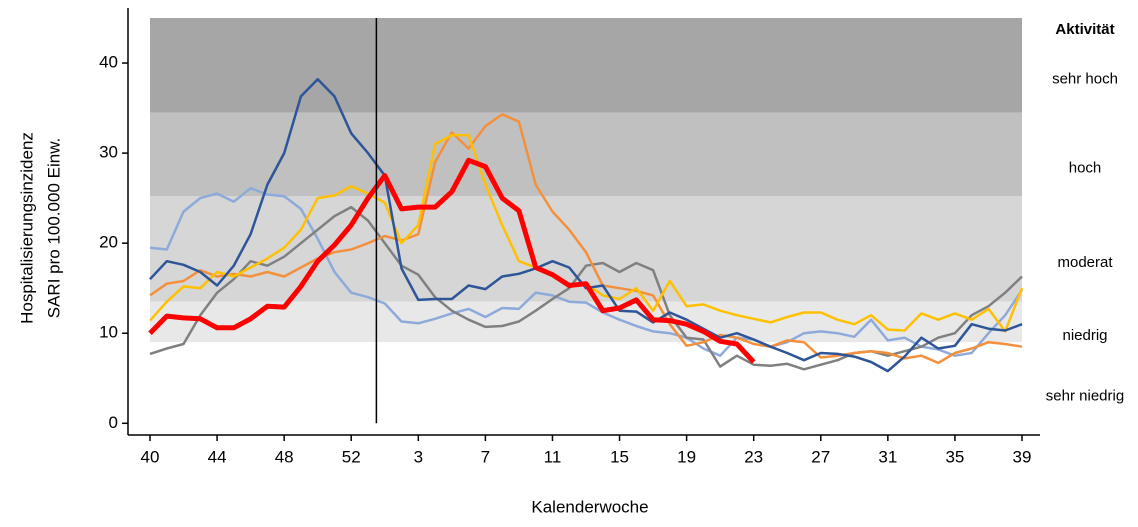  What do you see at coordinates (686, 456) in the screenshot?
I see `x-tick-label: 19` at bounding box center [686, 456].